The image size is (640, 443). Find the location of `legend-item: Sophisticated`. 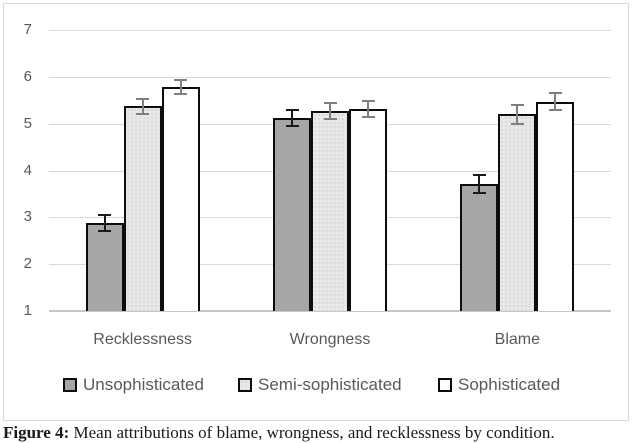

legend-item: Sophisticated is located at coordinates (499, 385).